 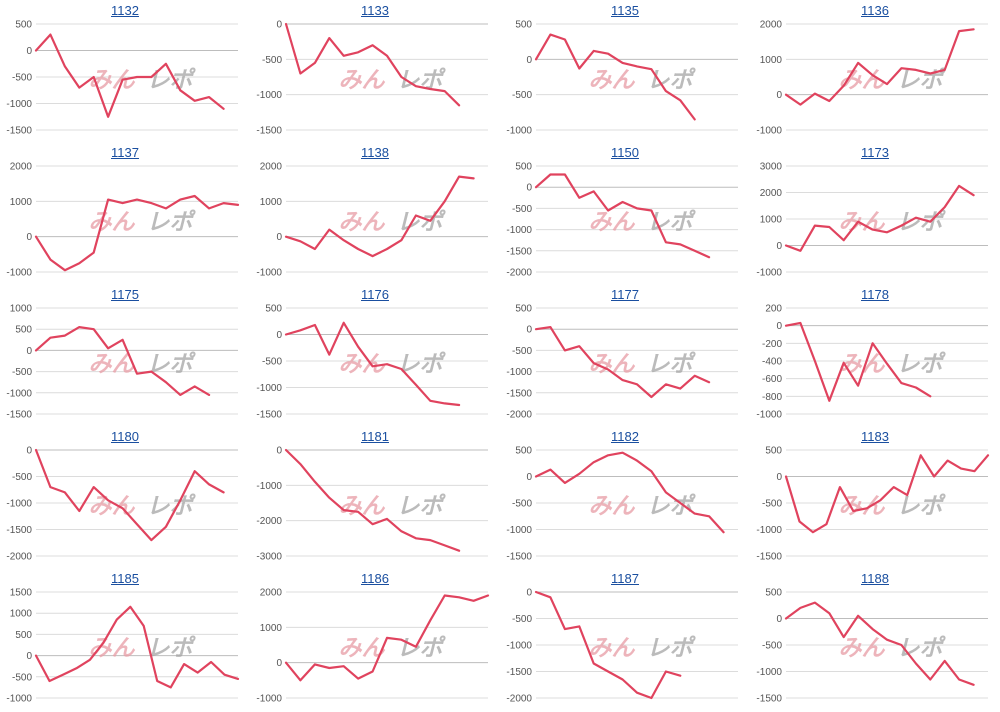 I want to click on chart-title-link: 1187, so click(x=625, y=578).